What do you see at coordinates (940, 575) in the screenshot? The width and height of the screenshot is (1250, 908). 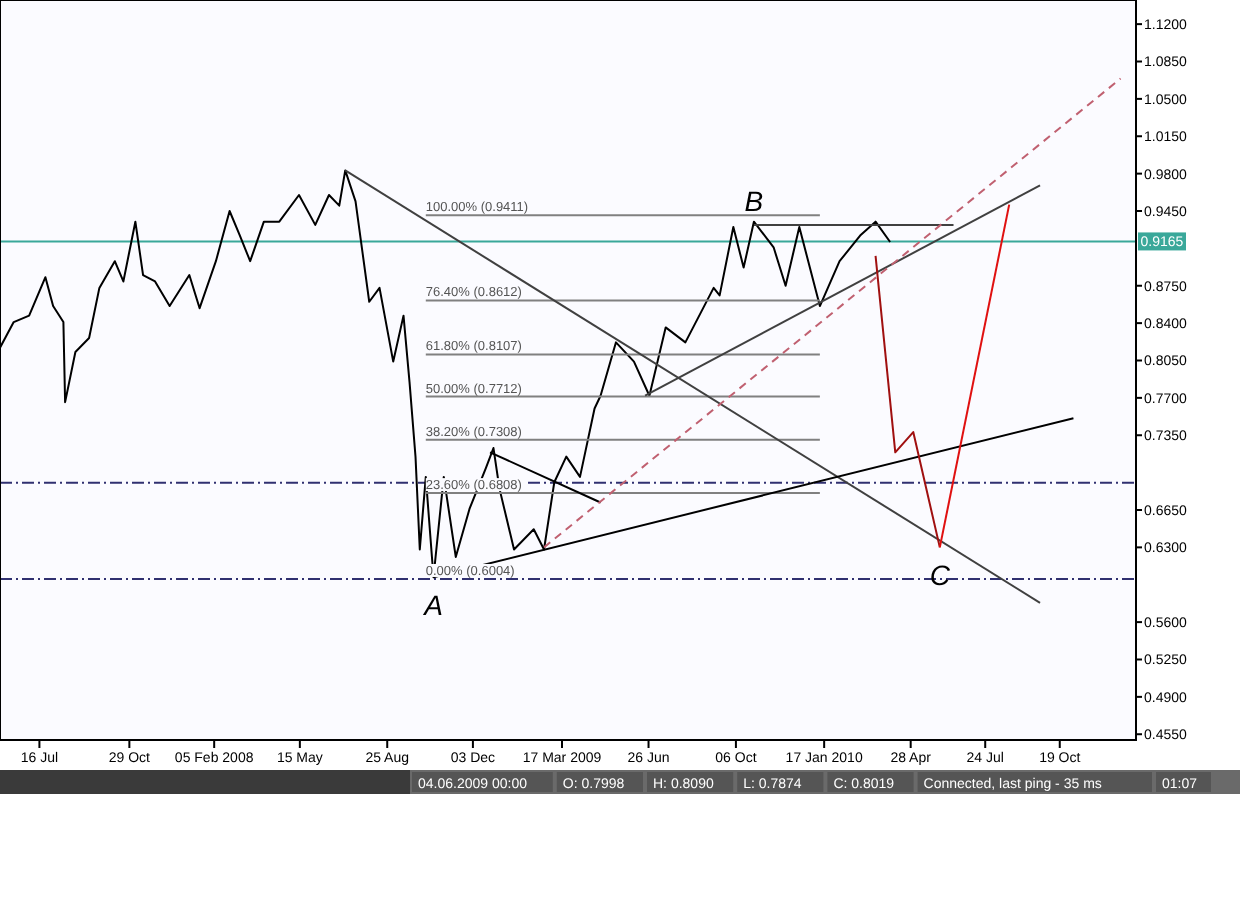 I see `annotation: C` at bounding box center [940, 575].